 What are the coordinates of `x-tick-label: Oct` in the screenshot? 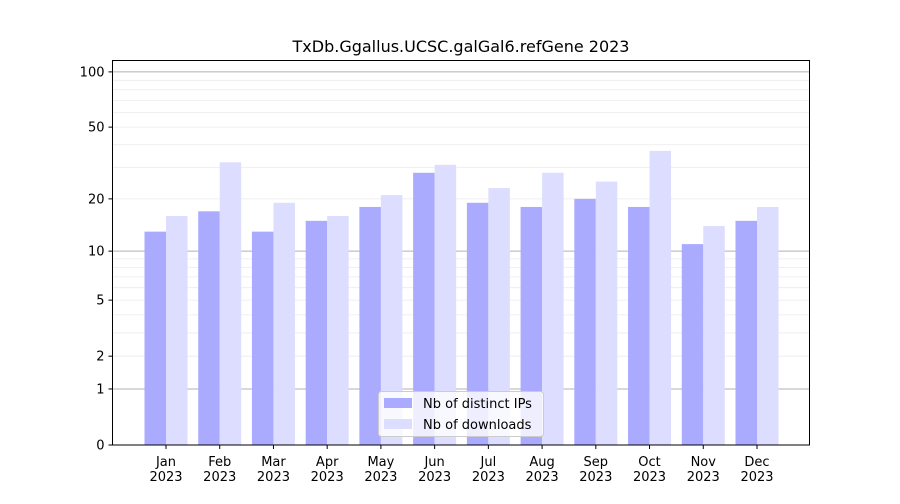 It's located at (649, 462).